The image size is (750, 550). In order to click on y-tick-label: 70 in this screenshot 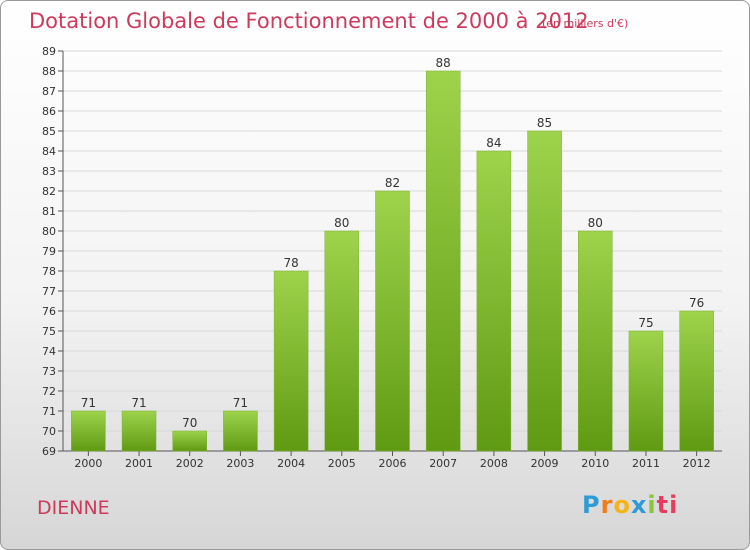, I will do `click(49, 431)`.